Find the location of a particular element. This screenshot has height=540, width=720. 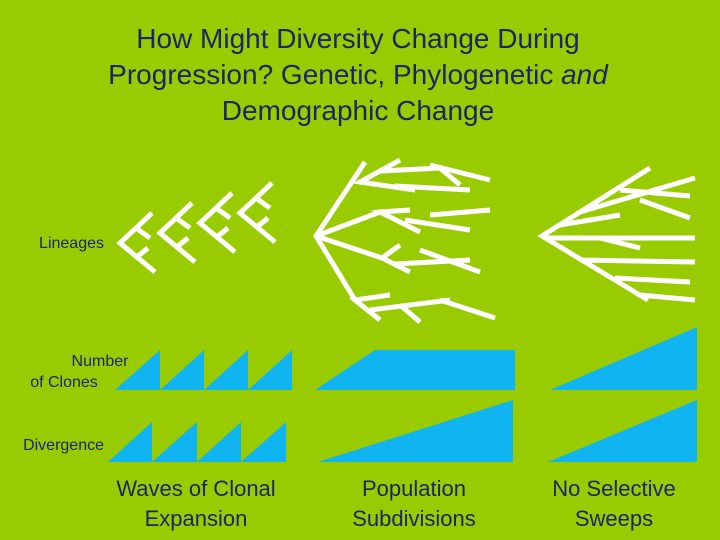

tree-no-sweeps is located at coordinates (616, 234).